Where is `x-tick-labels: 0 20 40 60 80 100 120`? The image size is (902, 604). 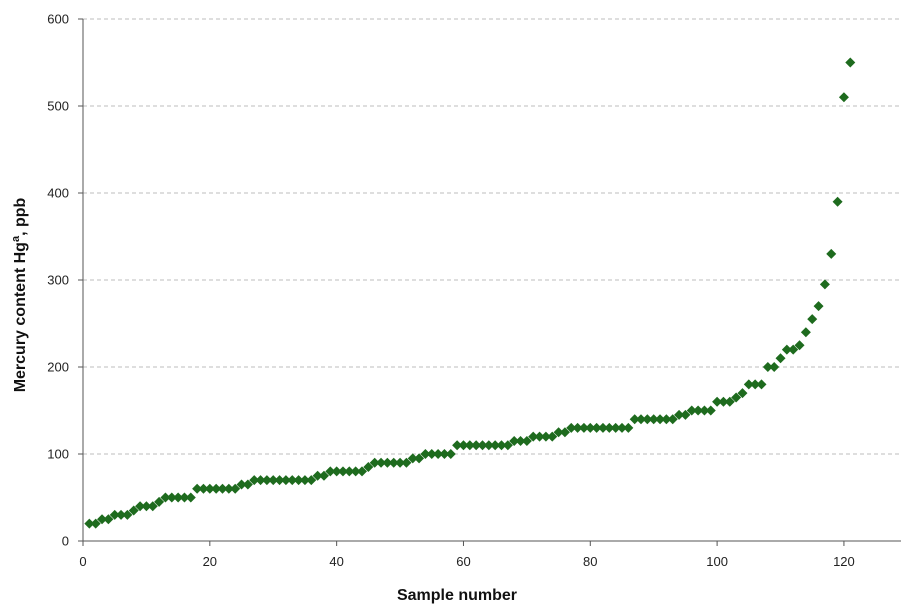
x-tick-labels: 0 20 40 60 80 100 120 is located at coordinates (467, 555).